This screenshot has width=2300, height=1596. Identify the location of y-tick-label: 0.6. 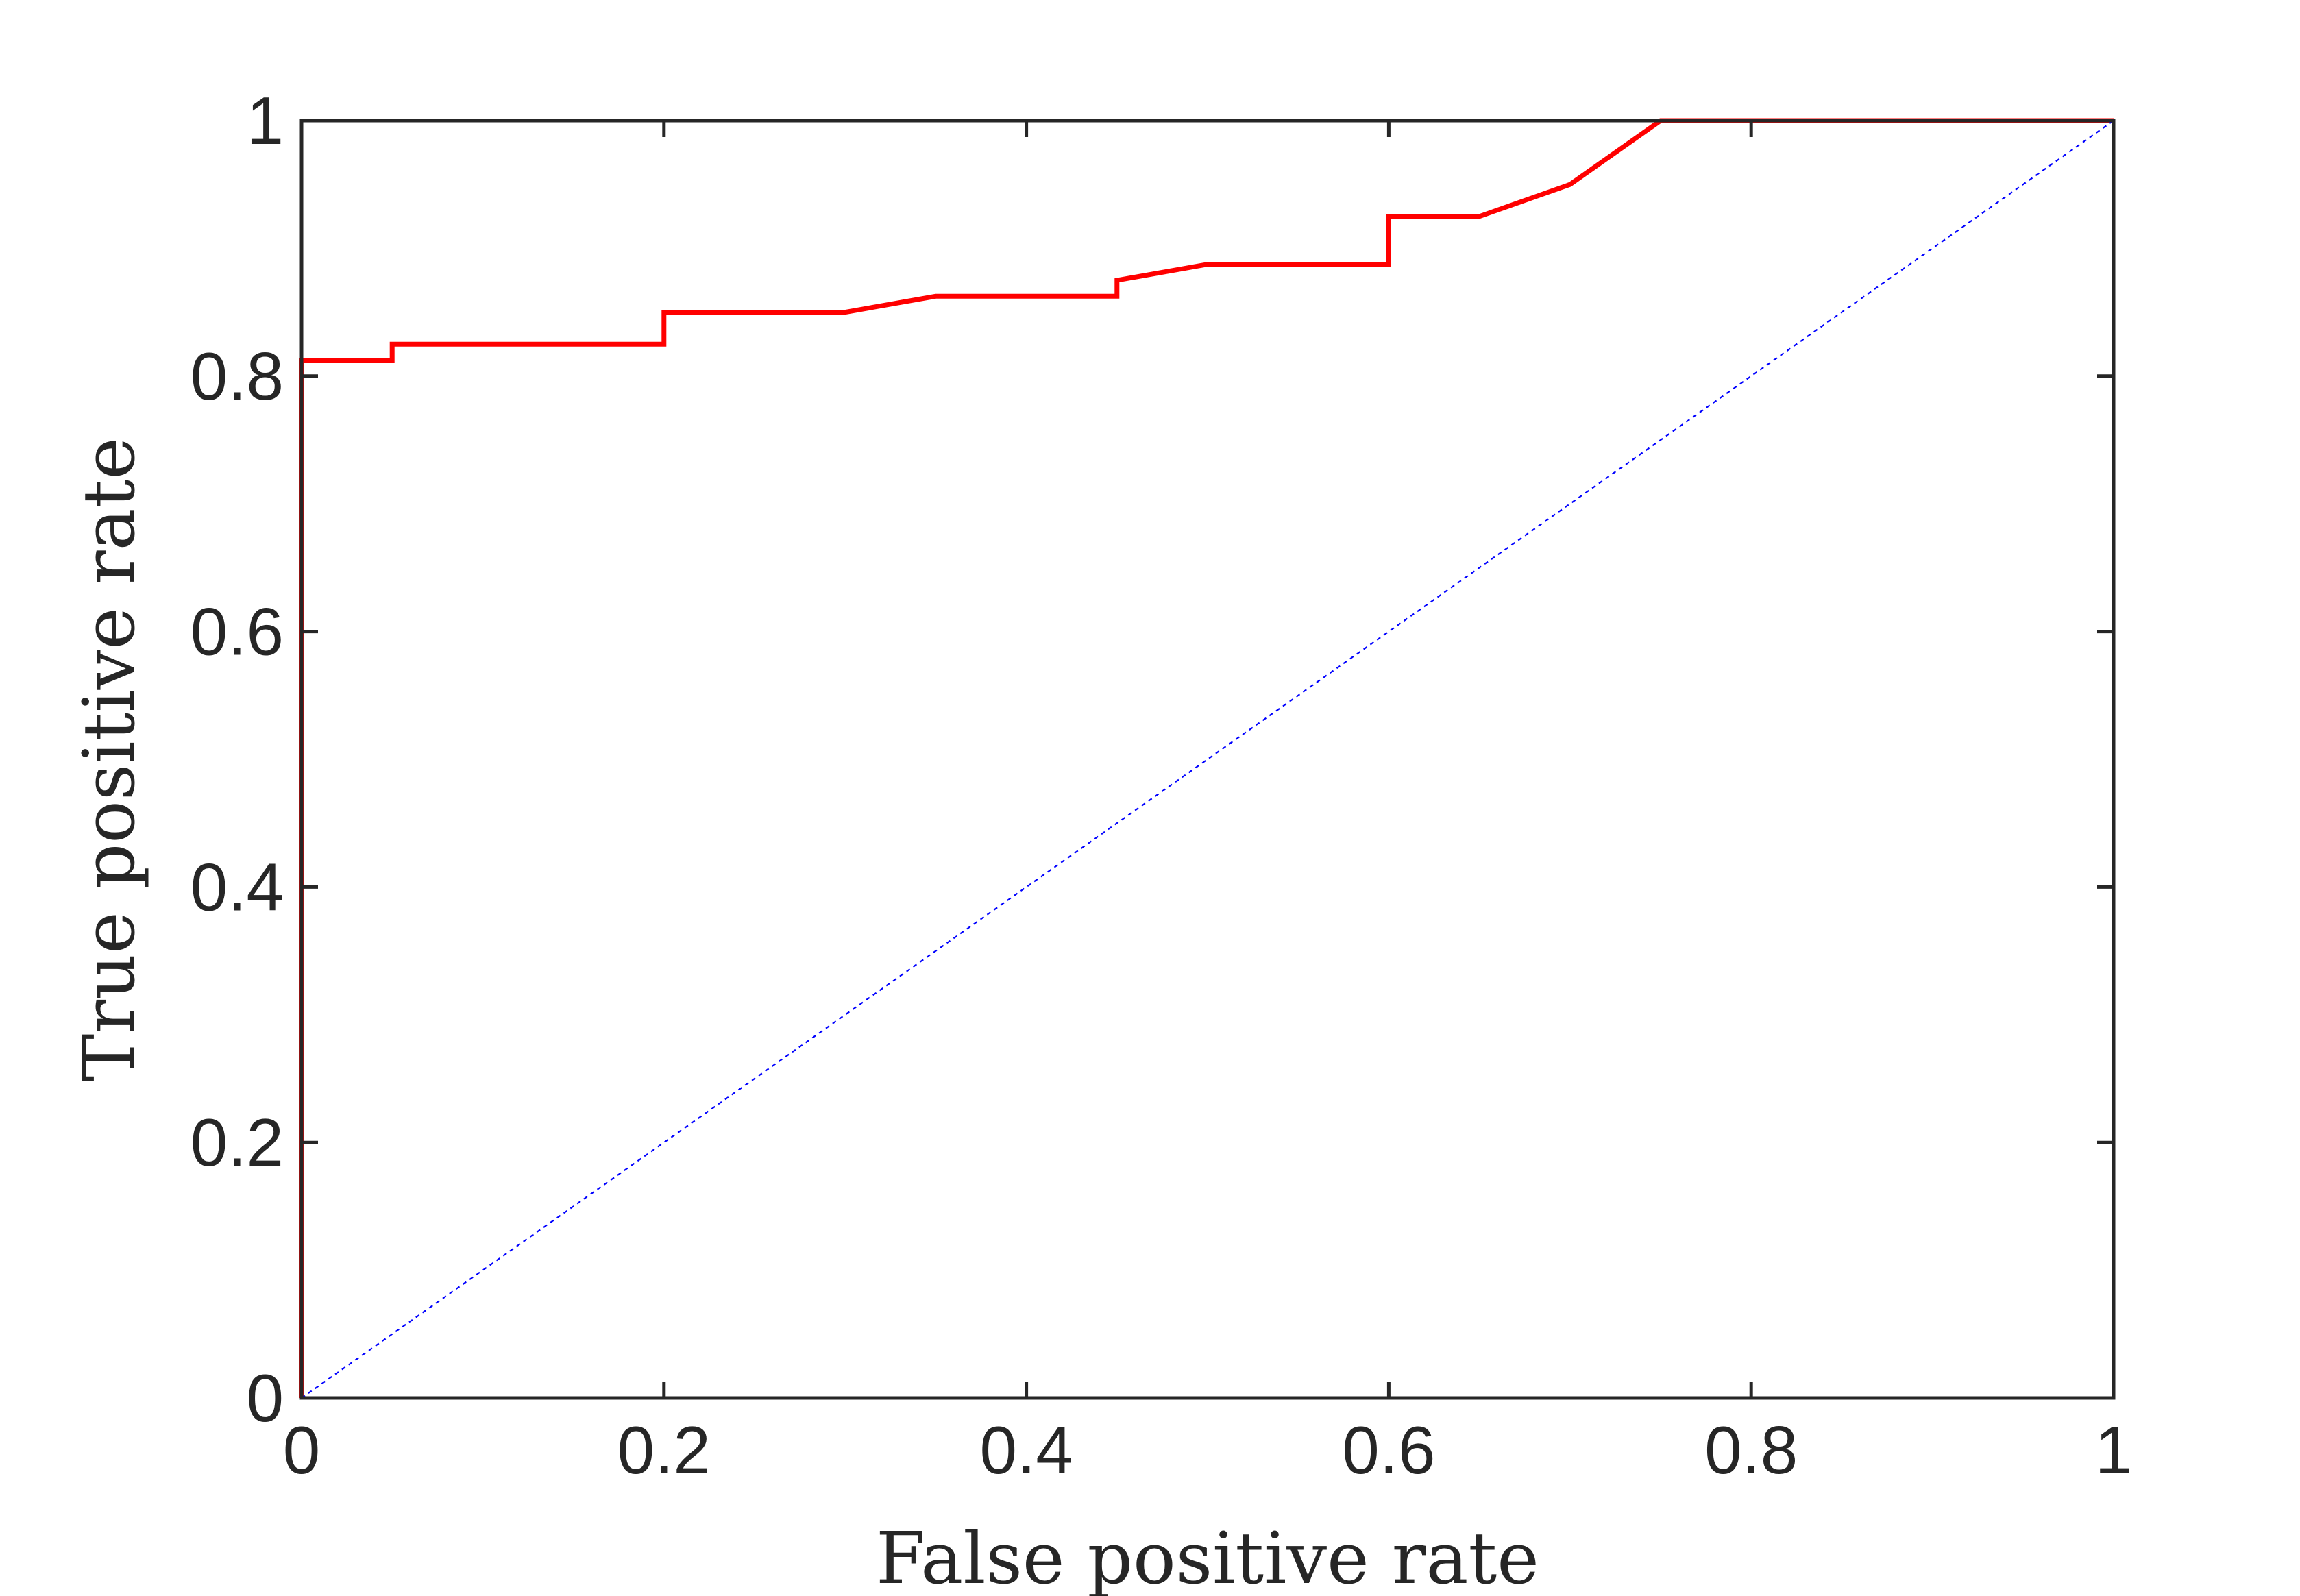
(237, 632).